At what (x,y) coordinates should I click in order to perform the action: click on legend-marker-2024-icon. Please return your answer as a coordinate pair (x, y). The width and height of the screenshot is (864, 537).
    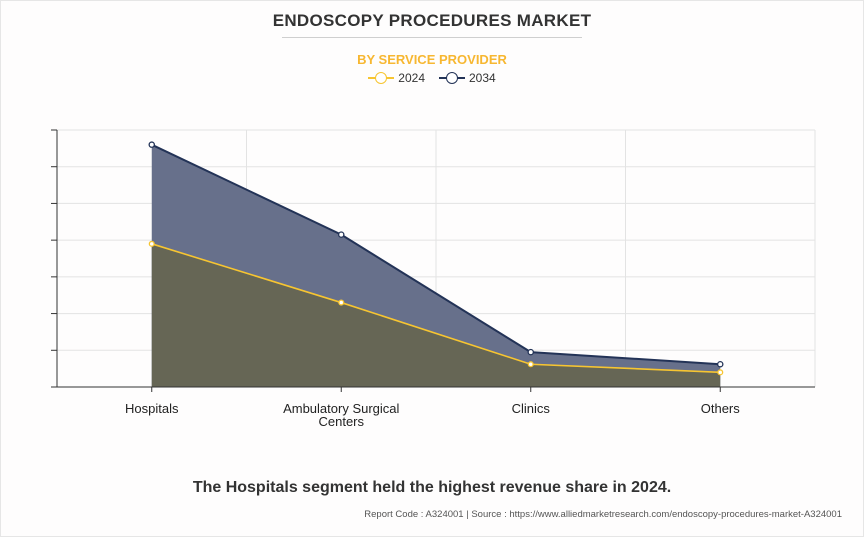
    Looking at the image, I should click on (381, 78).